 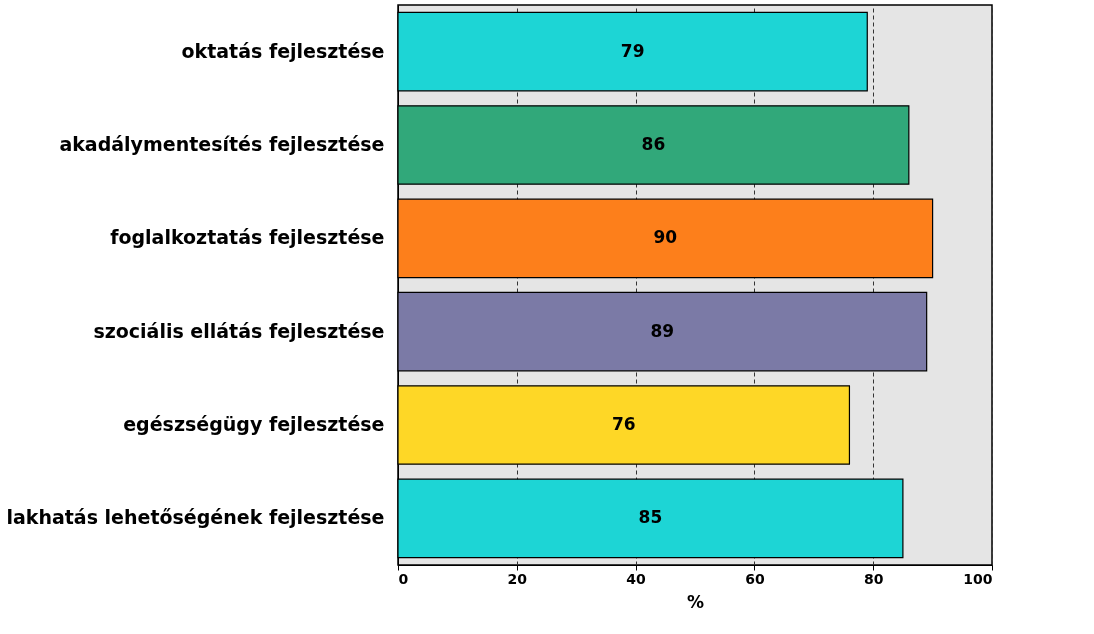 I want to click on data-label: 76, so click(x=623, y=424).